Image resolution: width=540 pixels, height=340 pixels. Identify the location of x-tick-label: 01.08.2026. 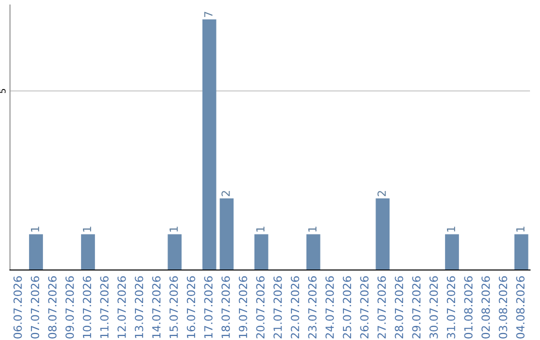
(468, 307).